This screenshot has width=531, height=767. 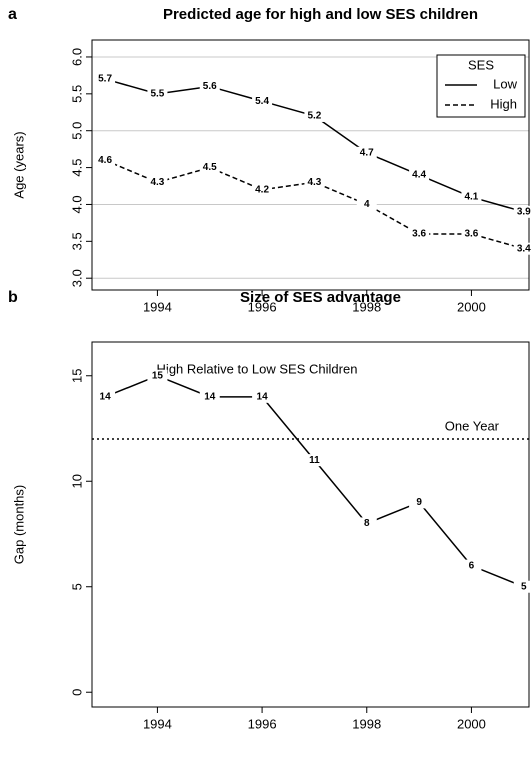 I want to click on y-tick-label: 3.0, so click(x=76, y=278).